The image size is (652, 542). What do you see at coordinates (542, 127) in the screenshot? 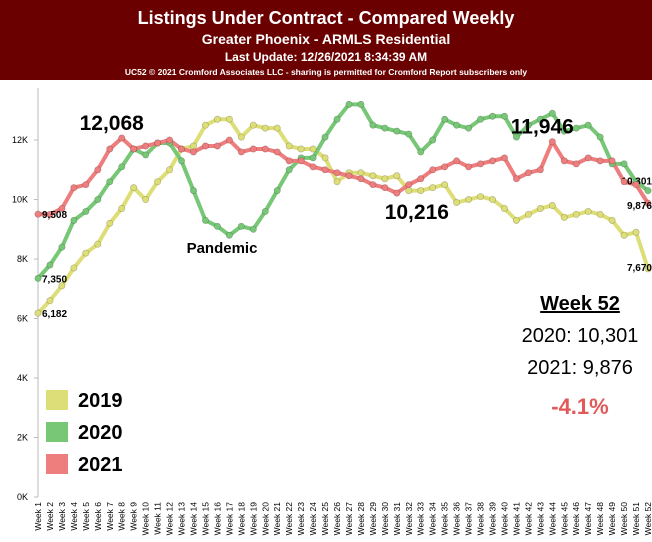
I see `value-annotation: 11,946` at bounding box center [542, 127].